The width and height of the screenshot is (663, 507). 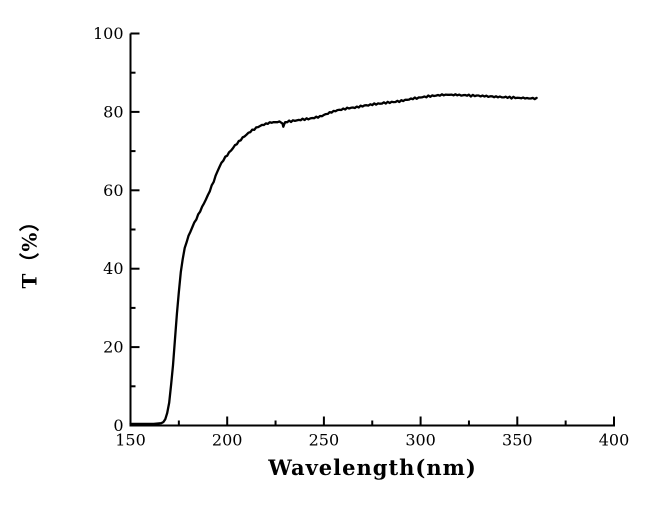 What do you see at coordinates (113, 347) in the screenshot?
I see `y-tick-label: 20` at bounding box center [113, 347].